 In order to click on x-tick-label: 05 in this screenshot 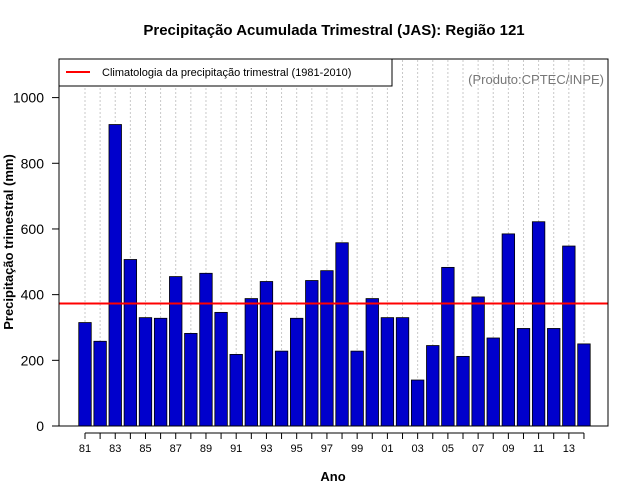, I will do `click(448, 449)`.